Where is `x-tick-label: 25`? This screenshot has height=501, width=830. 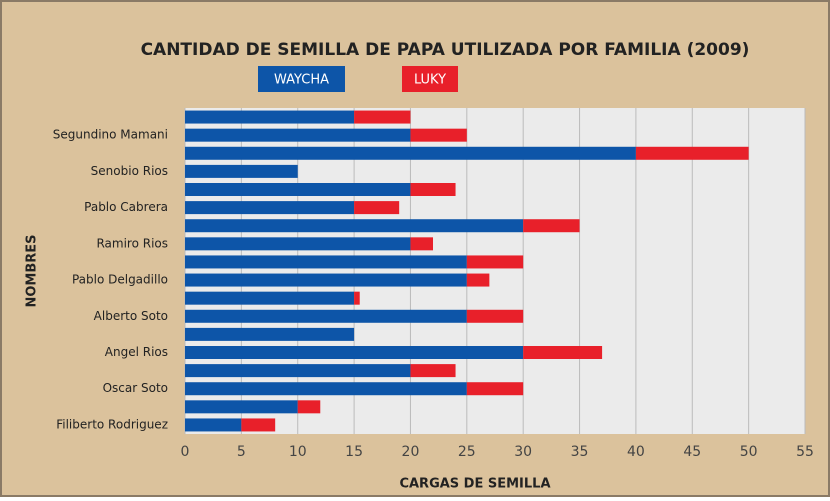 x-tick-label: 25 is located at coordinates (467, 452).